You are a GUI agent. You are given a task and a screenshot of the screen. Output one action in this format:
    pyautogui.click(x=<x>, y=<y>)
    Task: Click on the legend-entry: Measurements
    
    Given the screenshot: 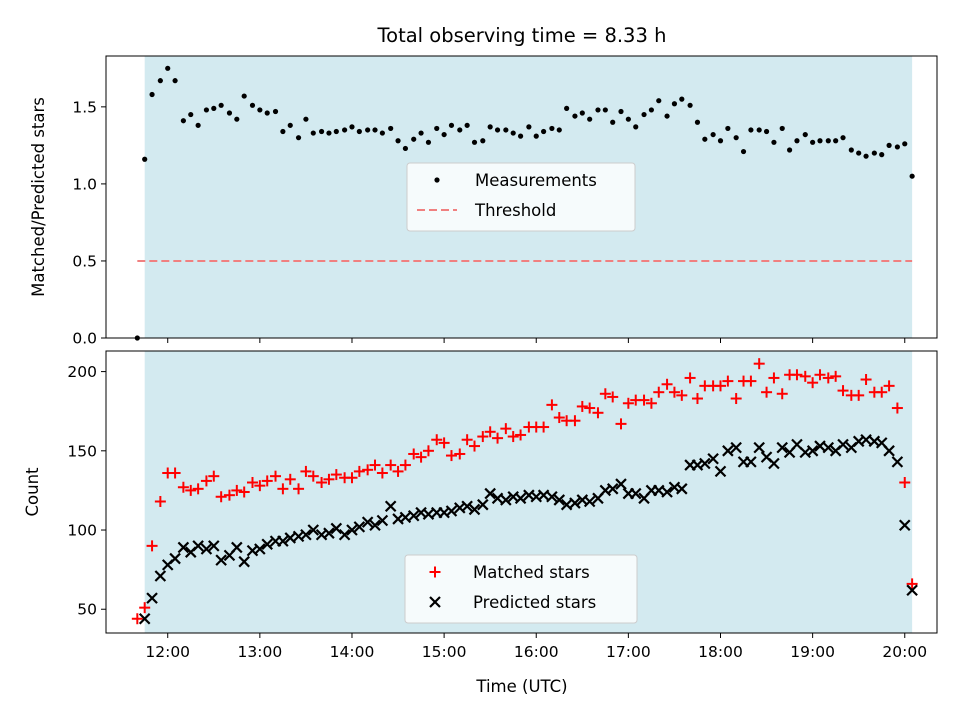 What is the action you would take?
    pyautogui.click(x=515, y=180)
    